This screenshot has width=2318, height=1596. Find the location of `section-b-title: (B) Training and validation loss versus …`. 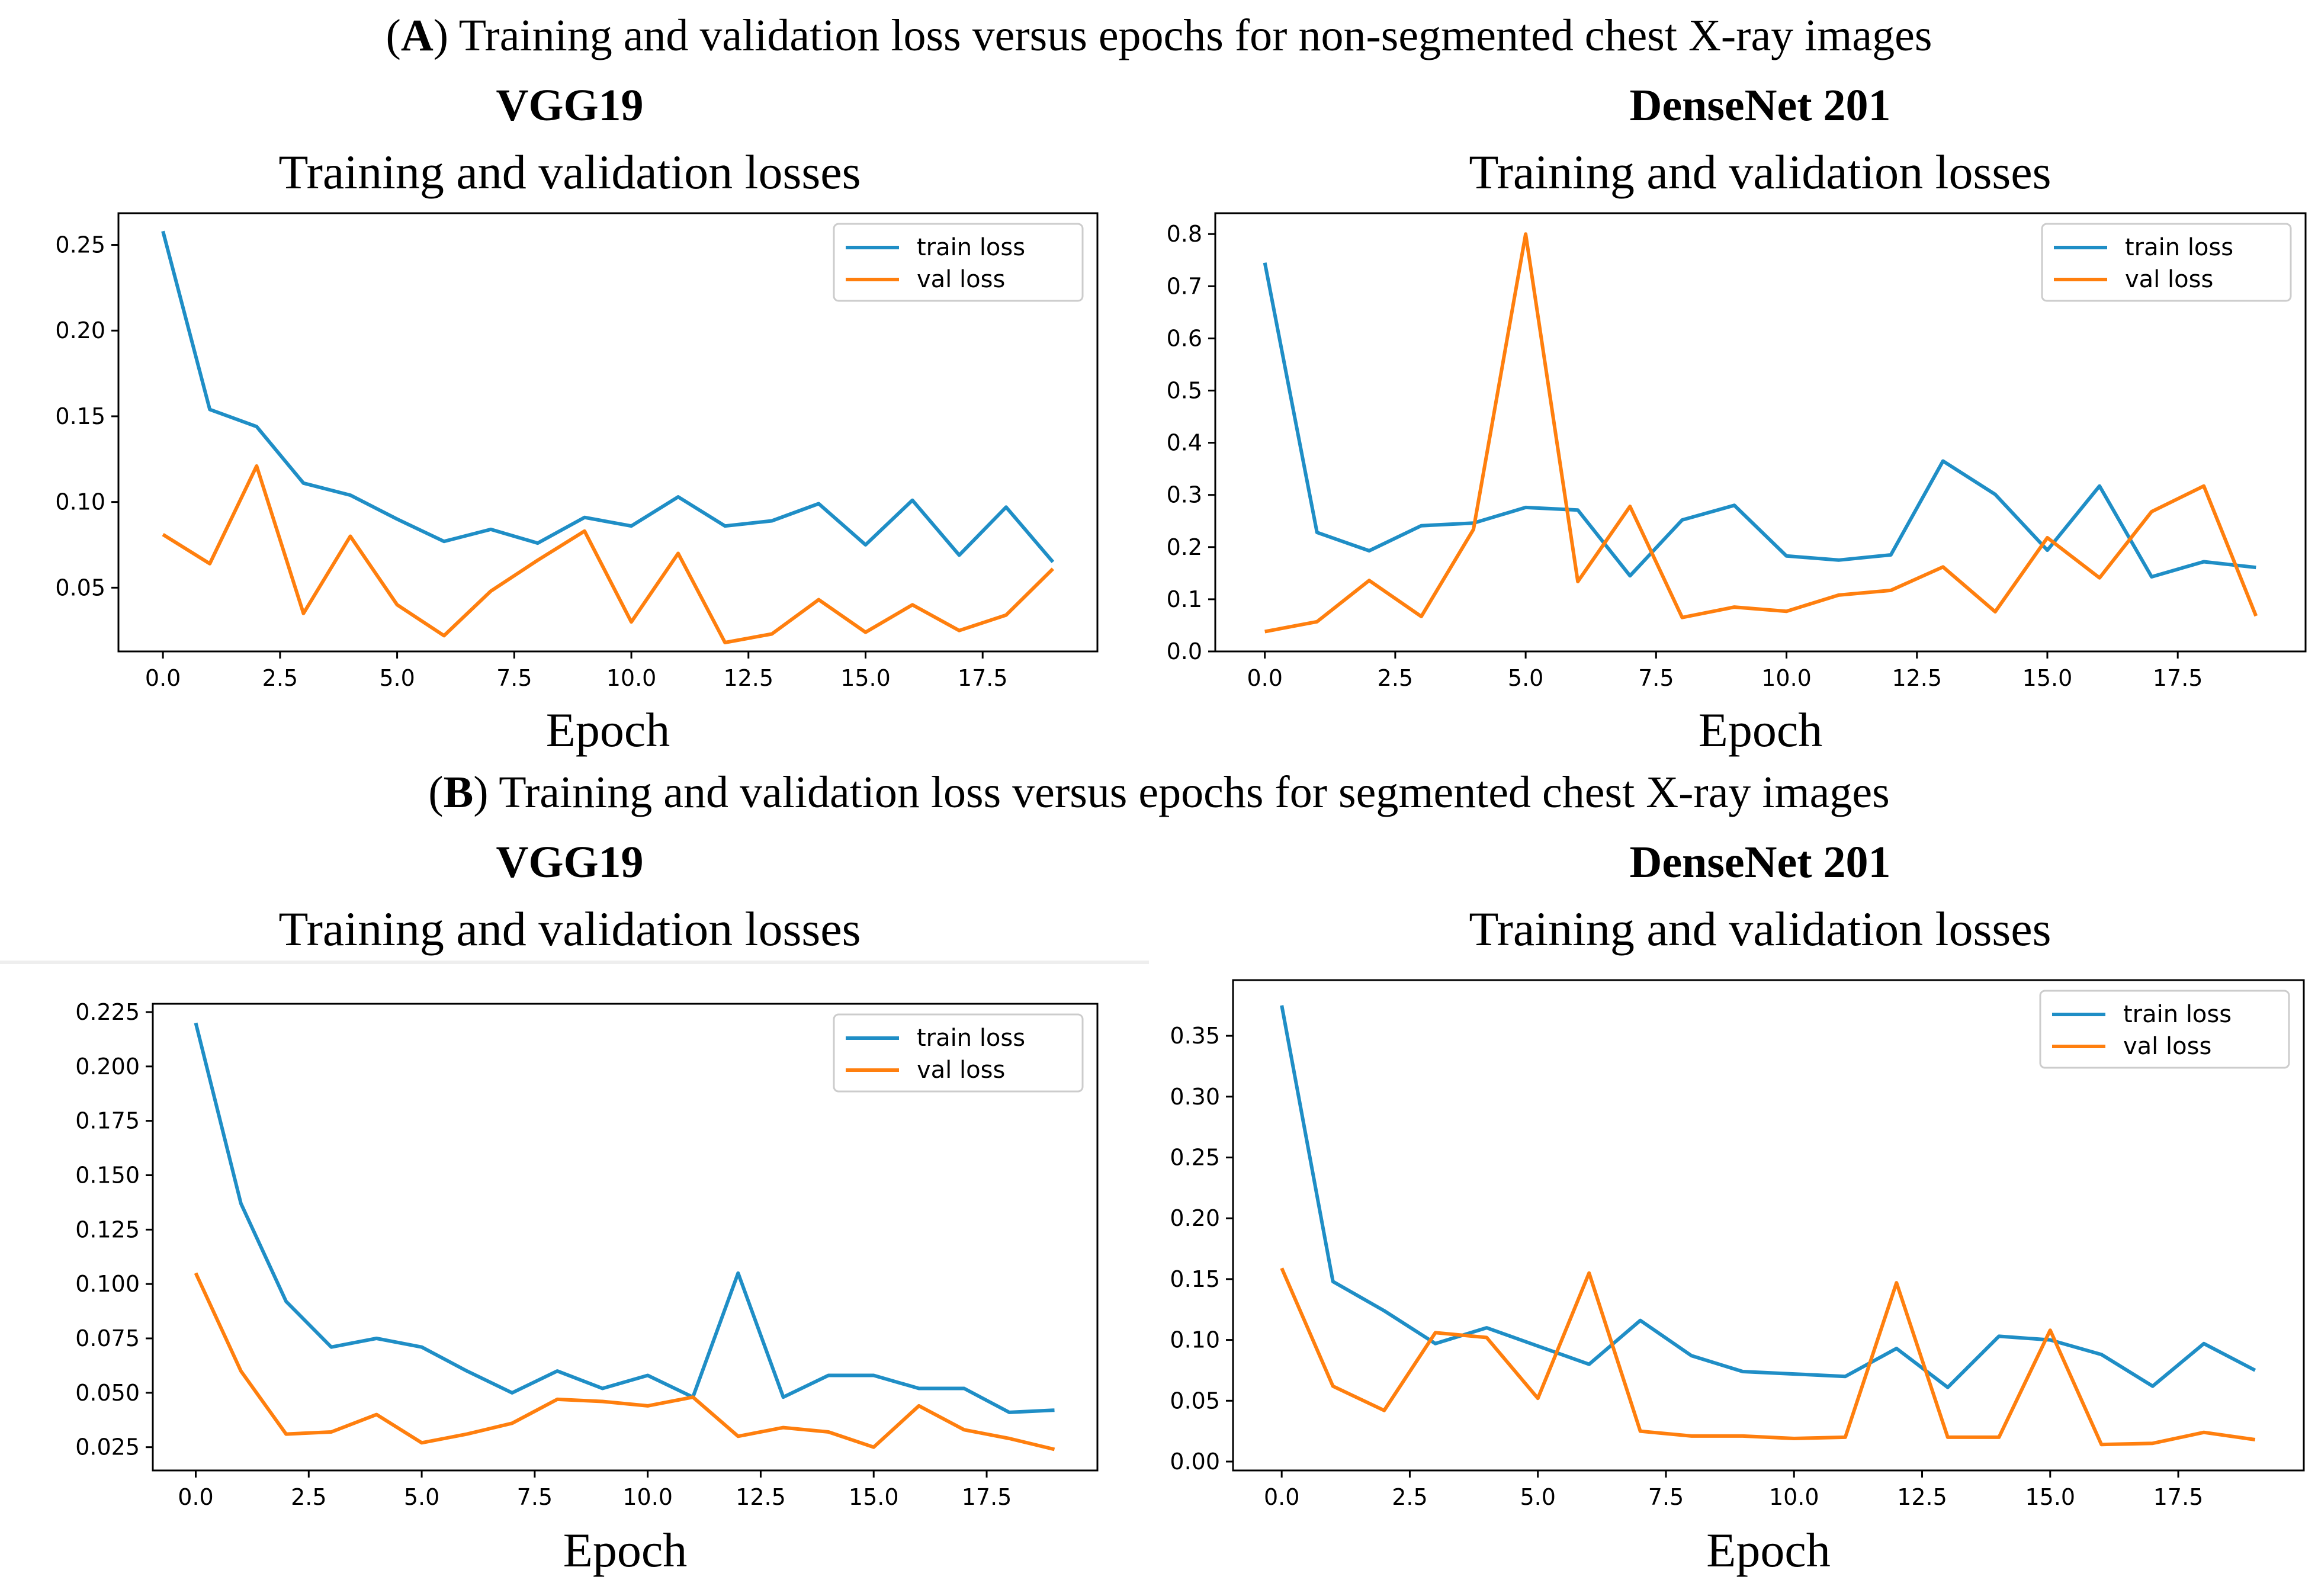

section-b-title: (B) Training and validation loss versus … is located at coordinates (1159, 792).